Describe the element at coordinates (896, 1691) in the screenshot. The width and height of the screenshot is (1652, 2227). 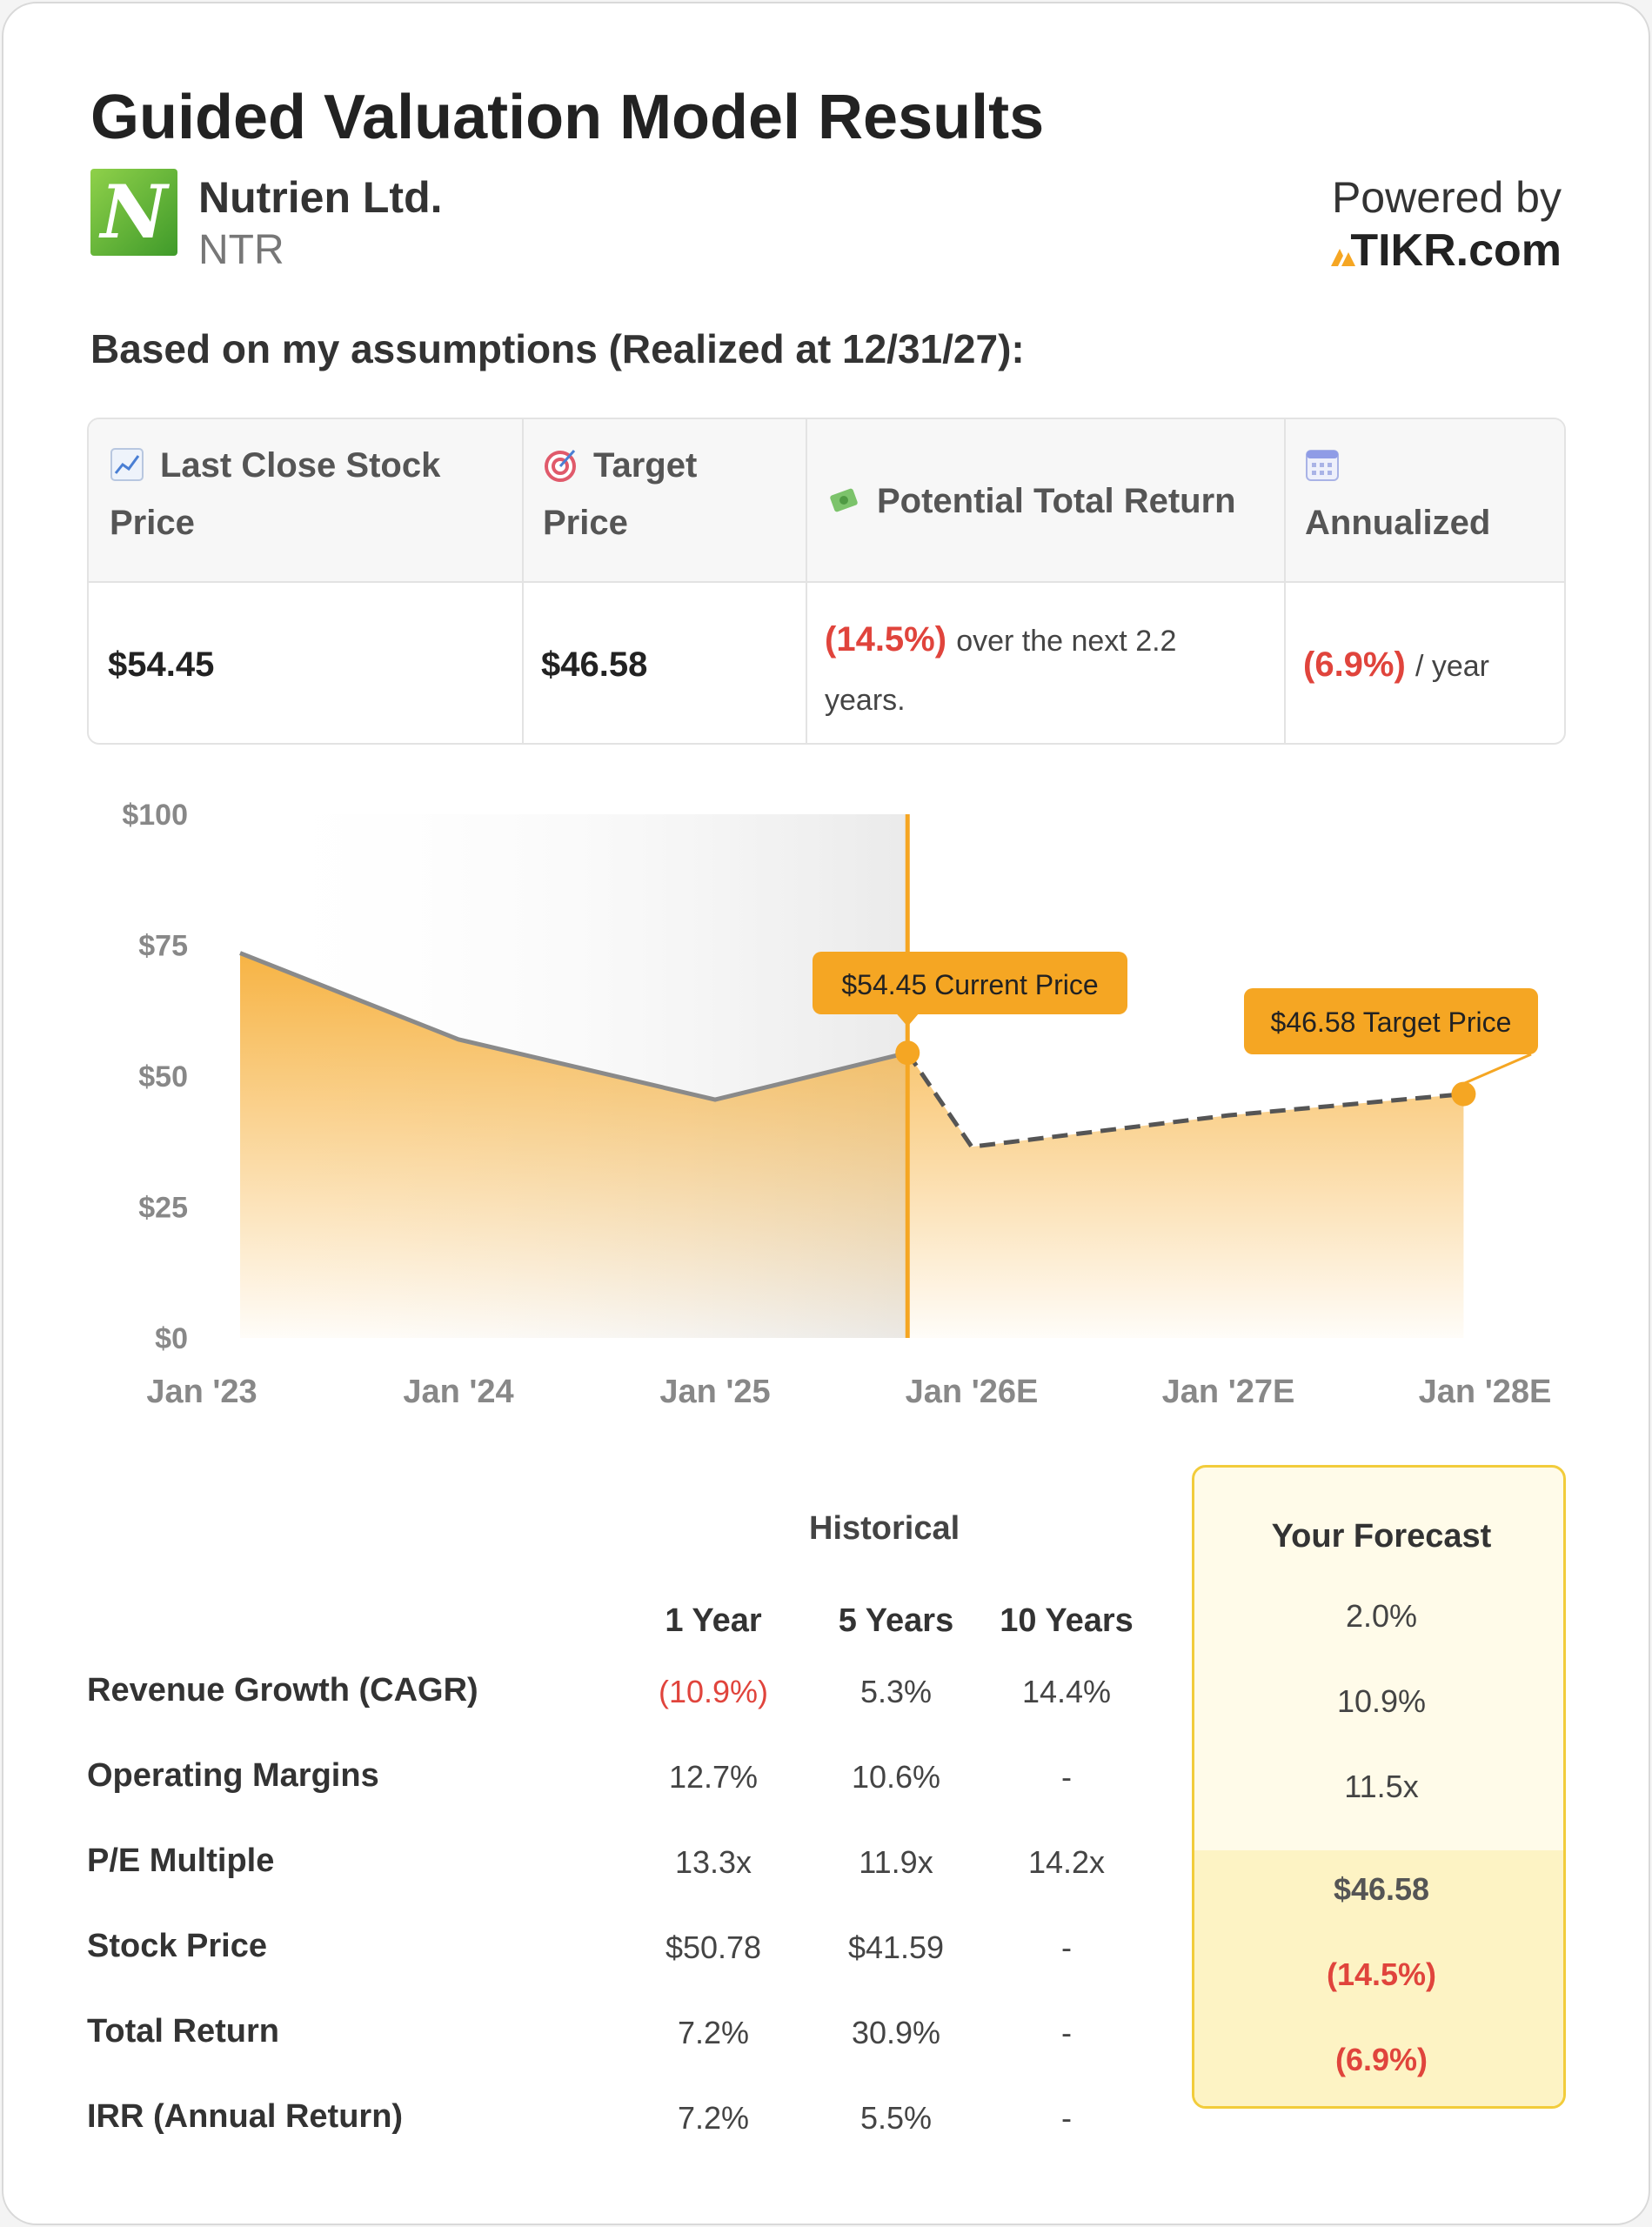
I see `table-cell: 5.3%` at that location.